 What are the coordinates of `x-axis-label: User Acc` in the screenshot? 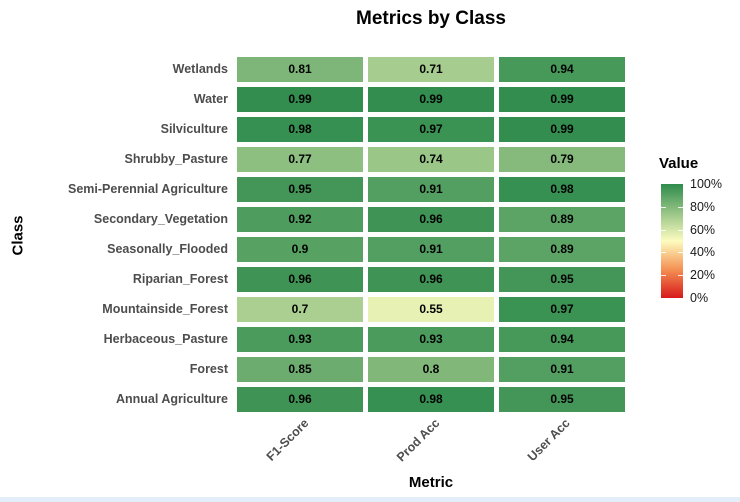 It's located at (549, 440).